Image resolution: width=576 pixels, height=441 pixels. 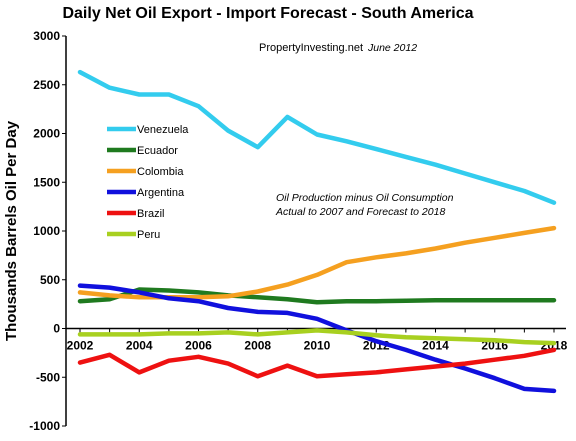 What do you see at coordinates (198, 346) in the screenshot?
I see `x-tick-label: 2006` at bounding box center [198, 346].